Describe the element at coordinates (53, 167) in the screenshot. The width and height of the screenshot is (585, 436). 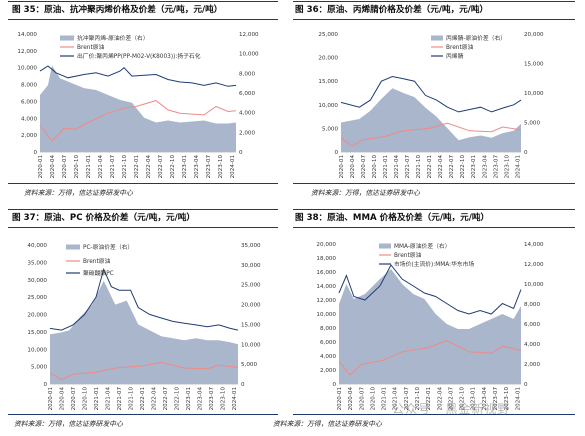
I see `x-tick-label: 2020-04` at that location.